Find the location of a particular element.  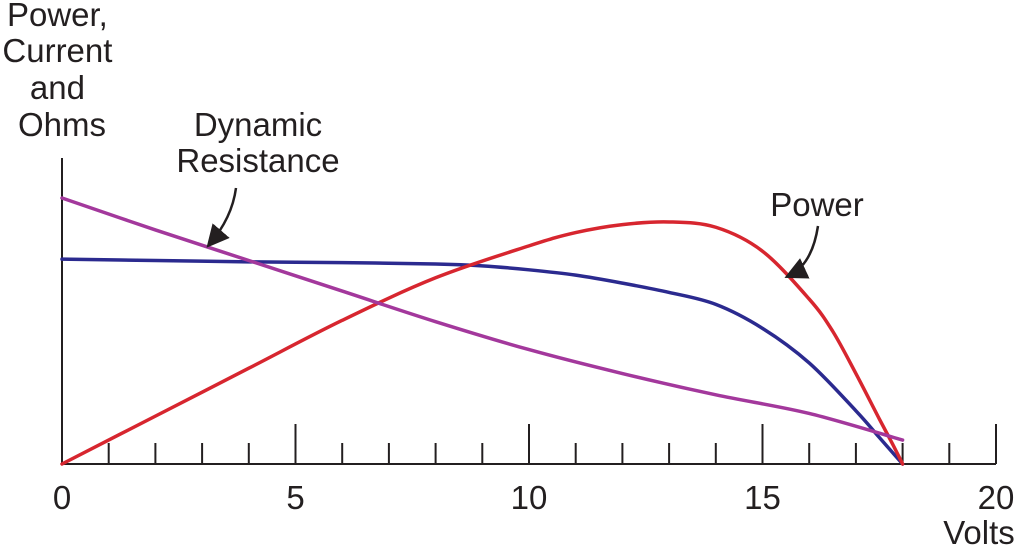

x-tick-label: 10 is located at coordinates (529, 497).